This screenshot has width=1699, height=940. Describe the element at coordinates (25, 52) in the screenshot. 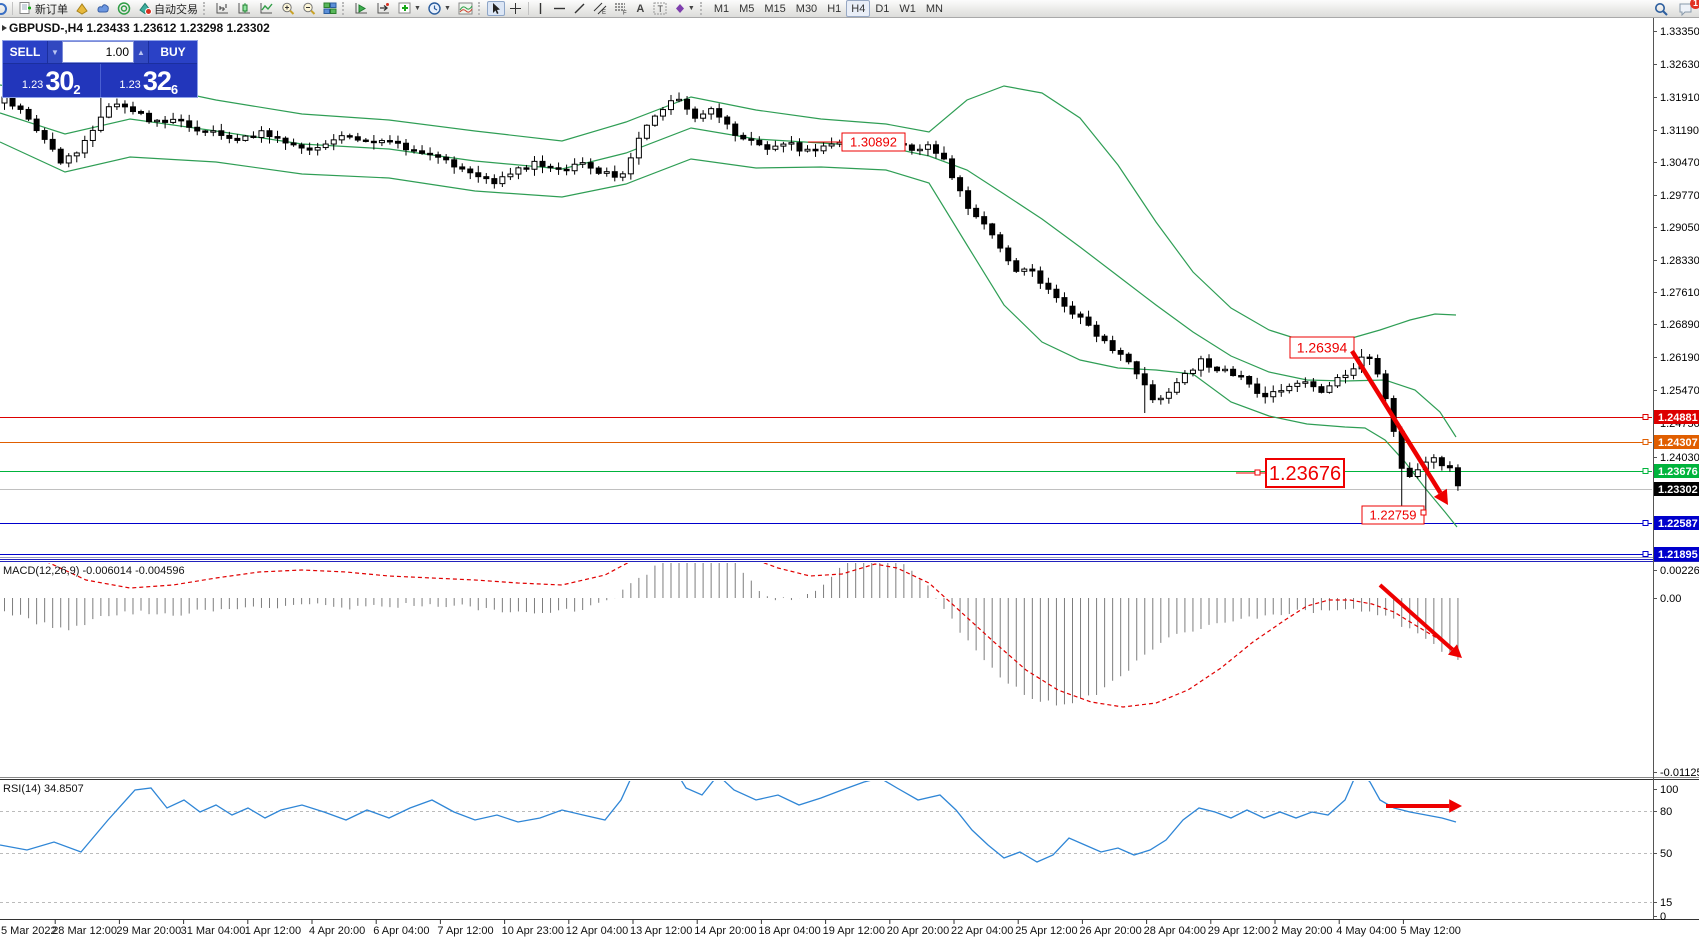

I see `sell-button: SELL` at that location.